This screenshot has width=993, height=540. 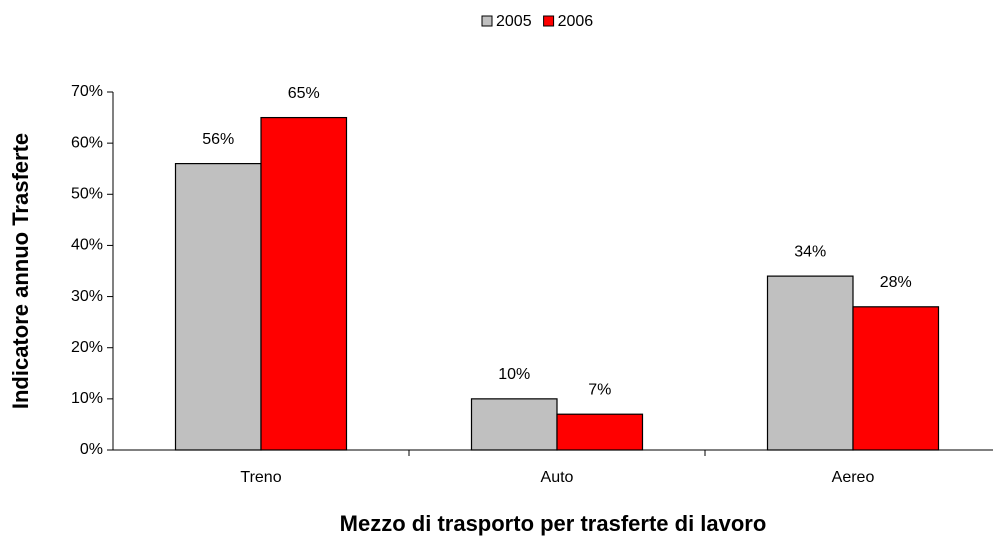 What do you see at coordinates (218, 139) in the screenshot?
I see `data-label: 56%` at bounding box center [218, 139].